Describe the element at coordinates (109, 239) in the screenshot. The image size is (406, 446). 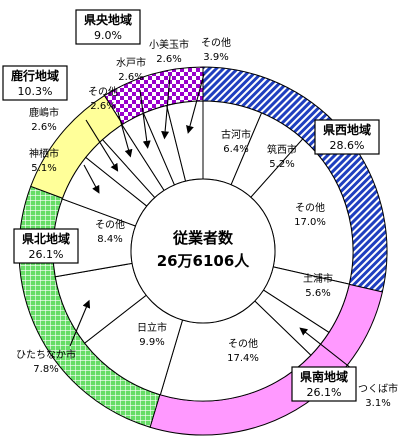
I see `city-percent: 8.4%` at that location.